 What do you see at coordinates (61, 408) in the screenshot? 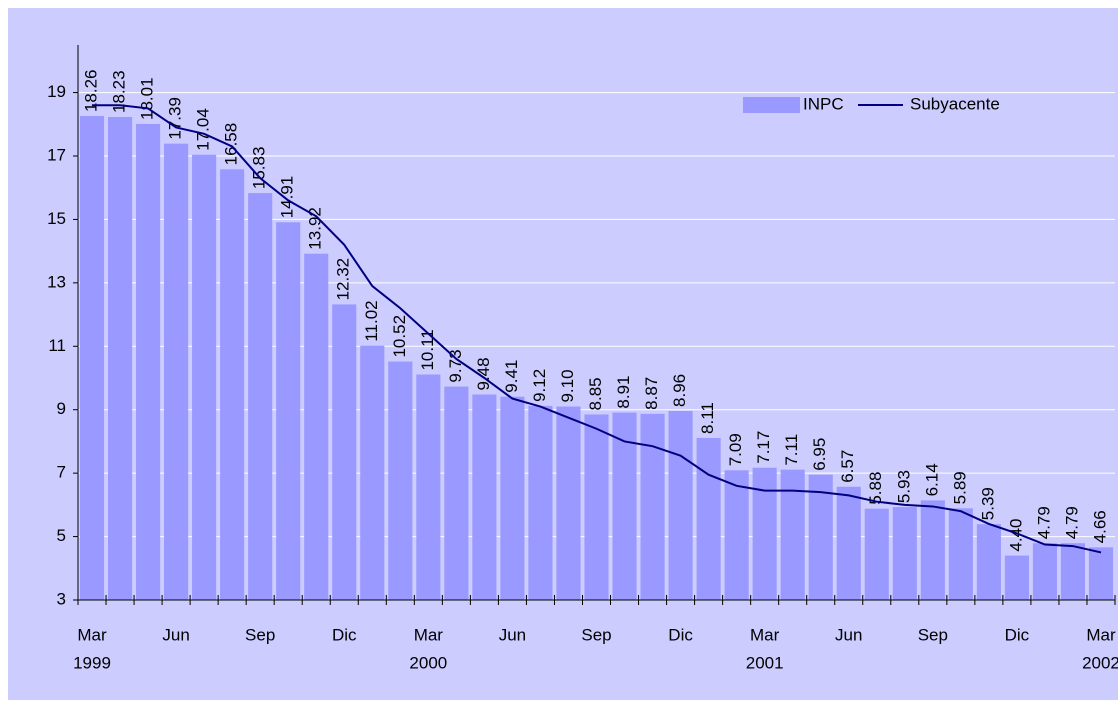
I see `y-tick-label: 9` at bounding box center [61, 408].